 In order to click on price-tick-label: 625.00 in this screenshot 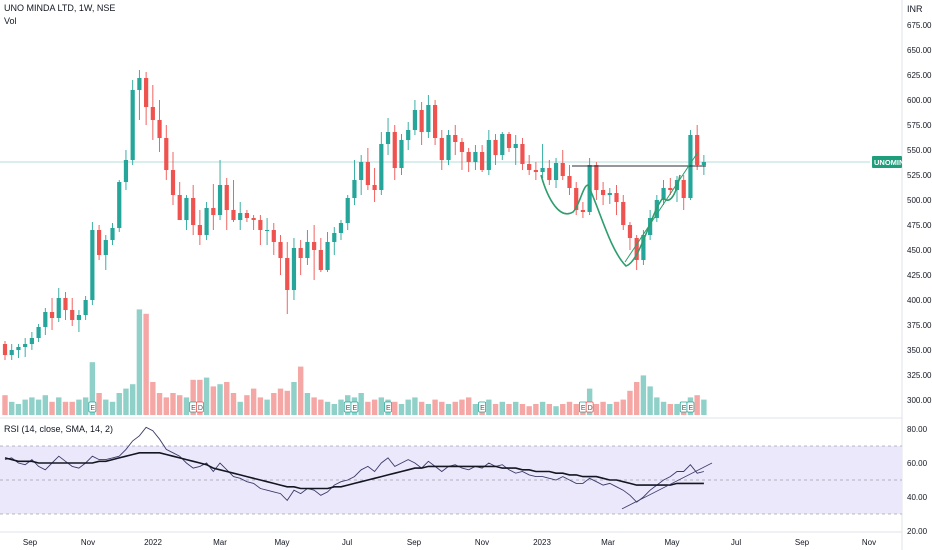, I will do `click(919, 75)`.